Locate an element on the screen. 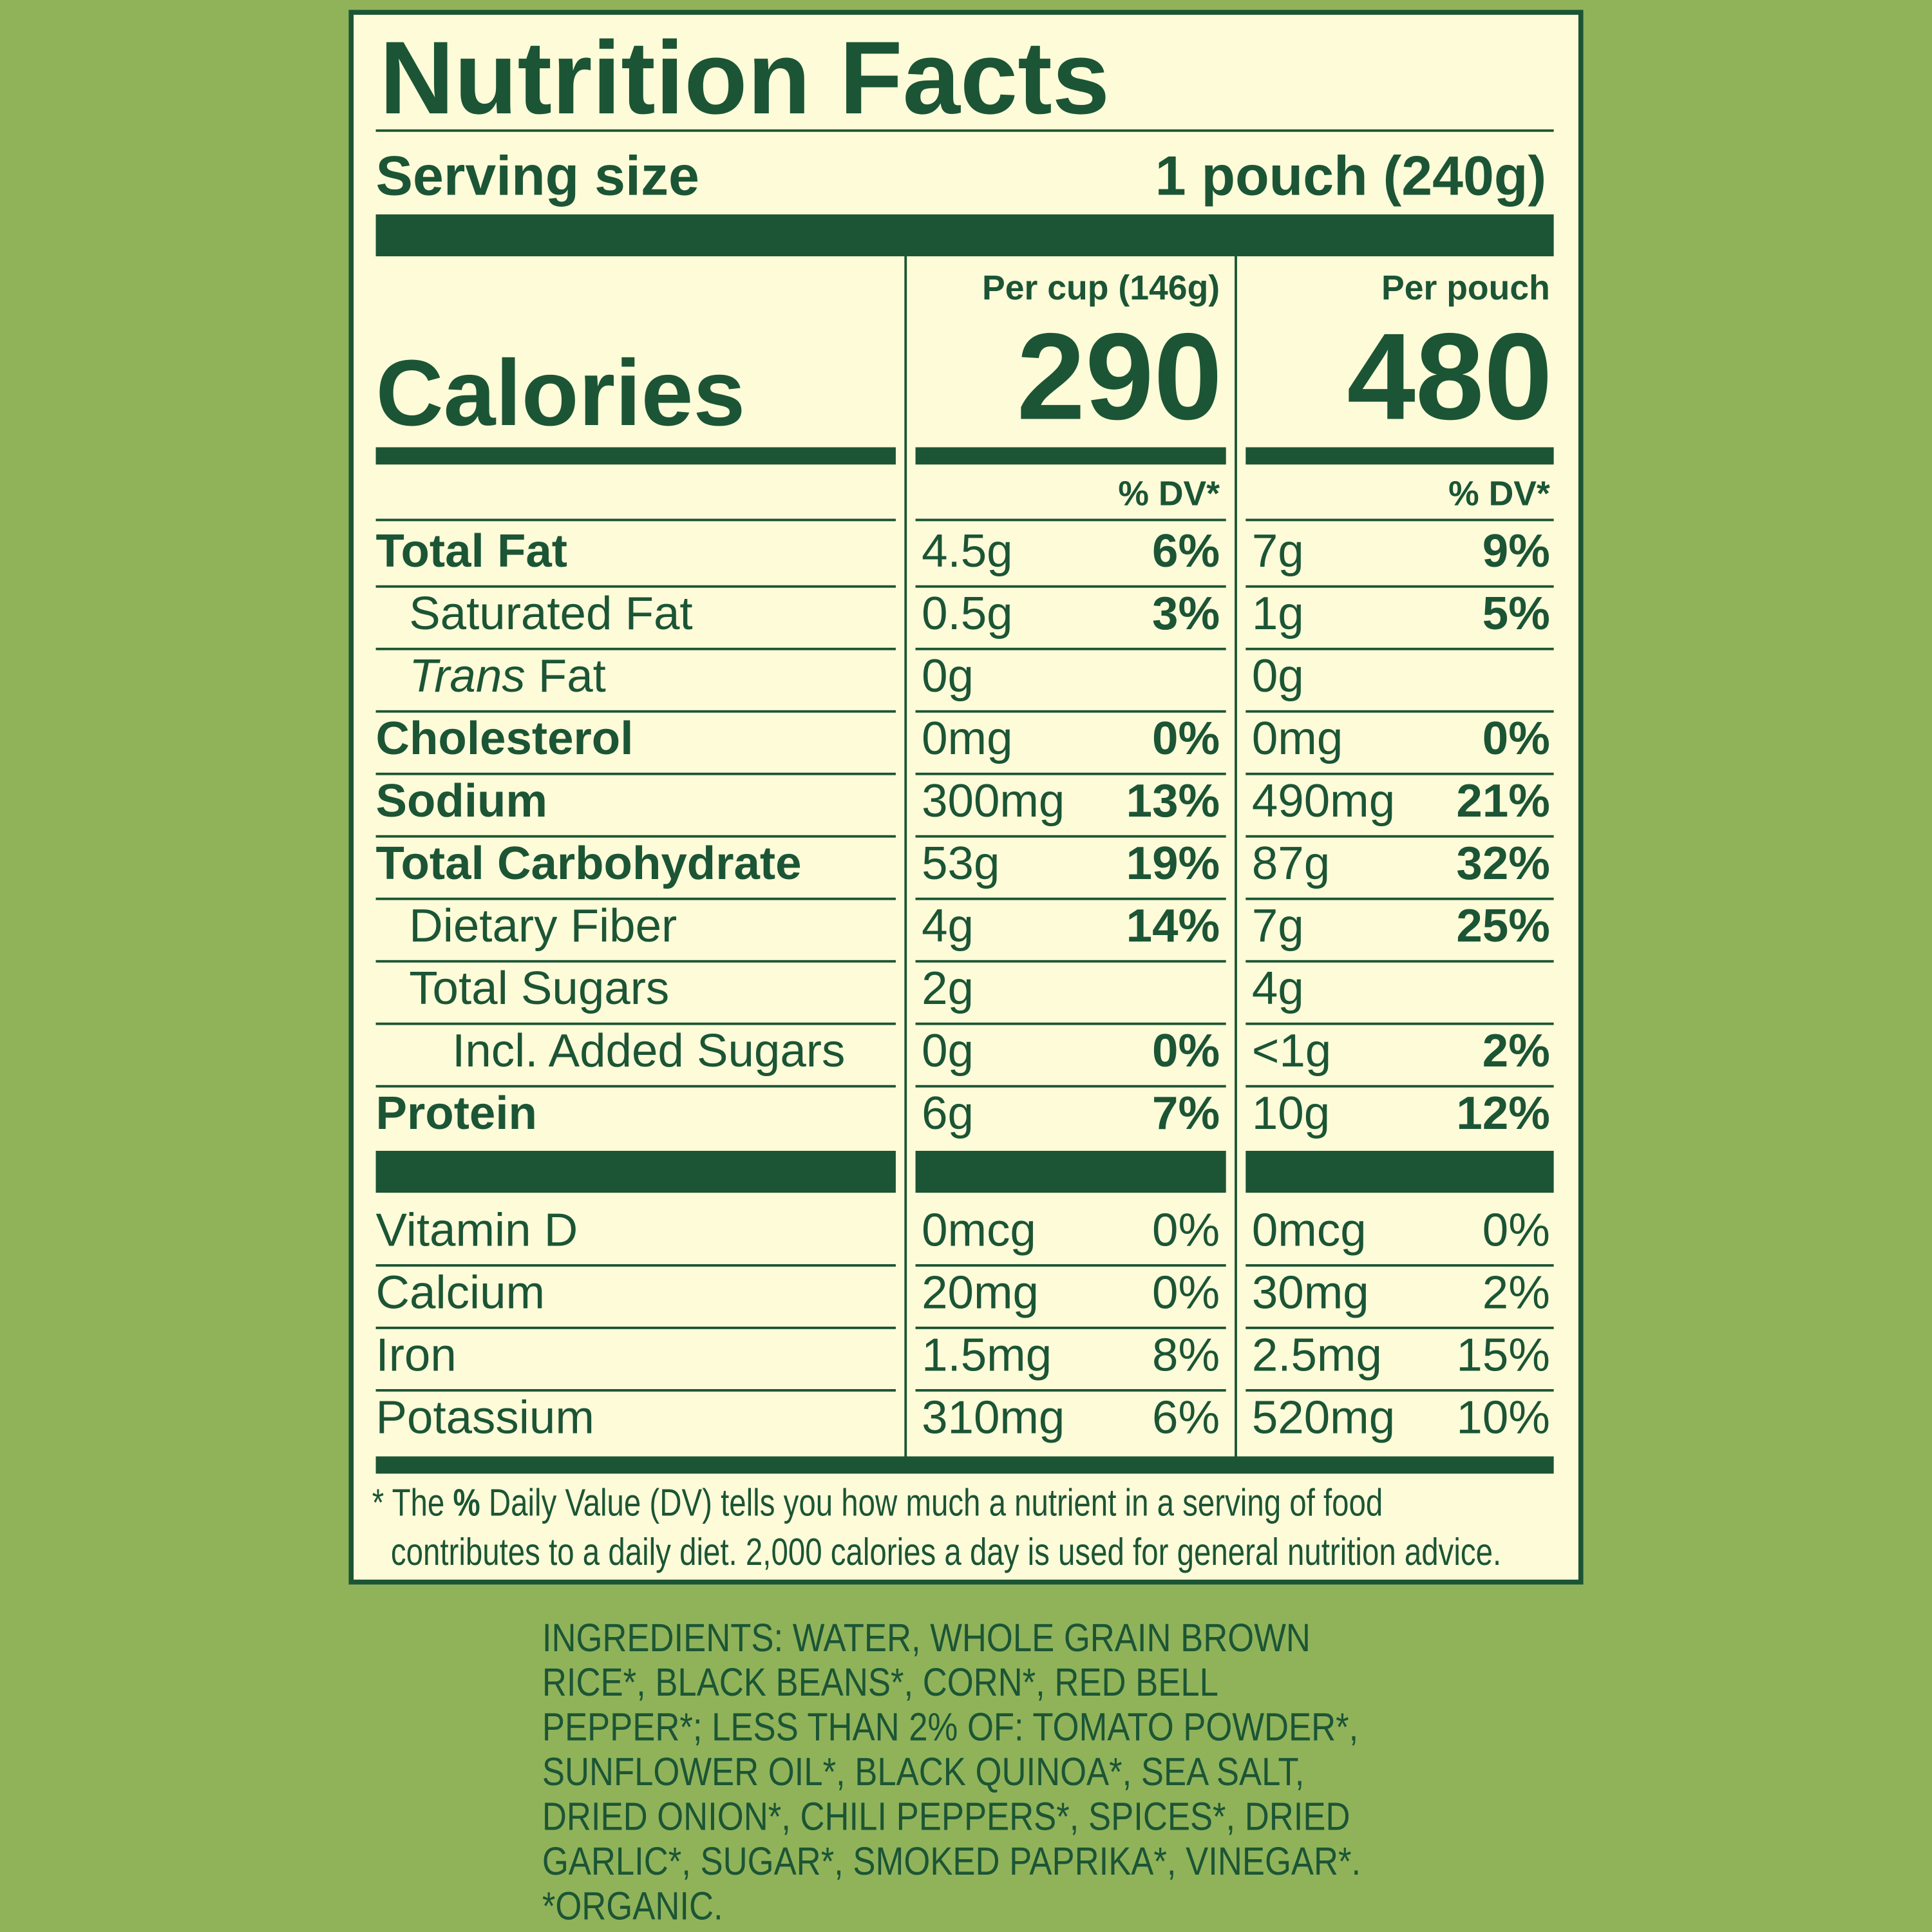 This screenshot has height=1932, width=1932. amount: 1.5mg is located at coordinates (987, 1355).